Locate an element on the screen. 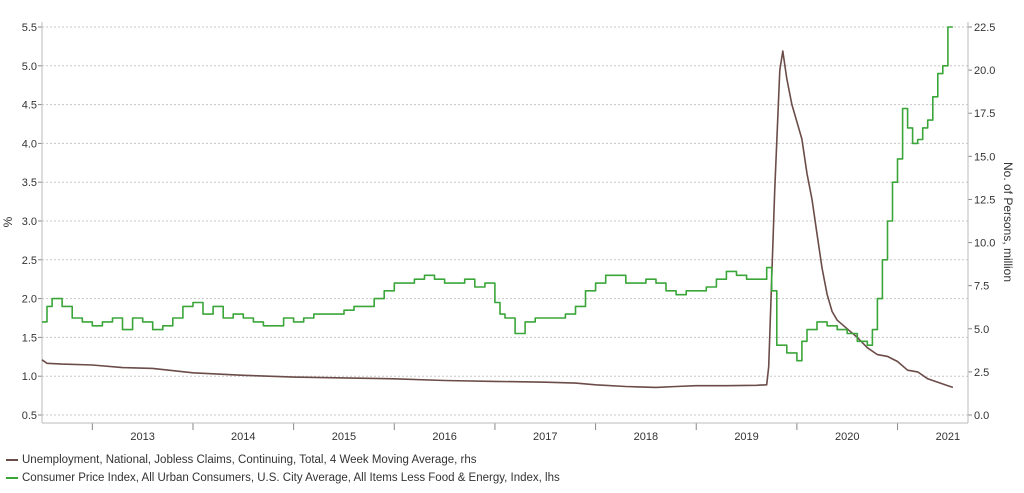  y-left-tick-label: 5.5 is located at coordinates (29, 28).